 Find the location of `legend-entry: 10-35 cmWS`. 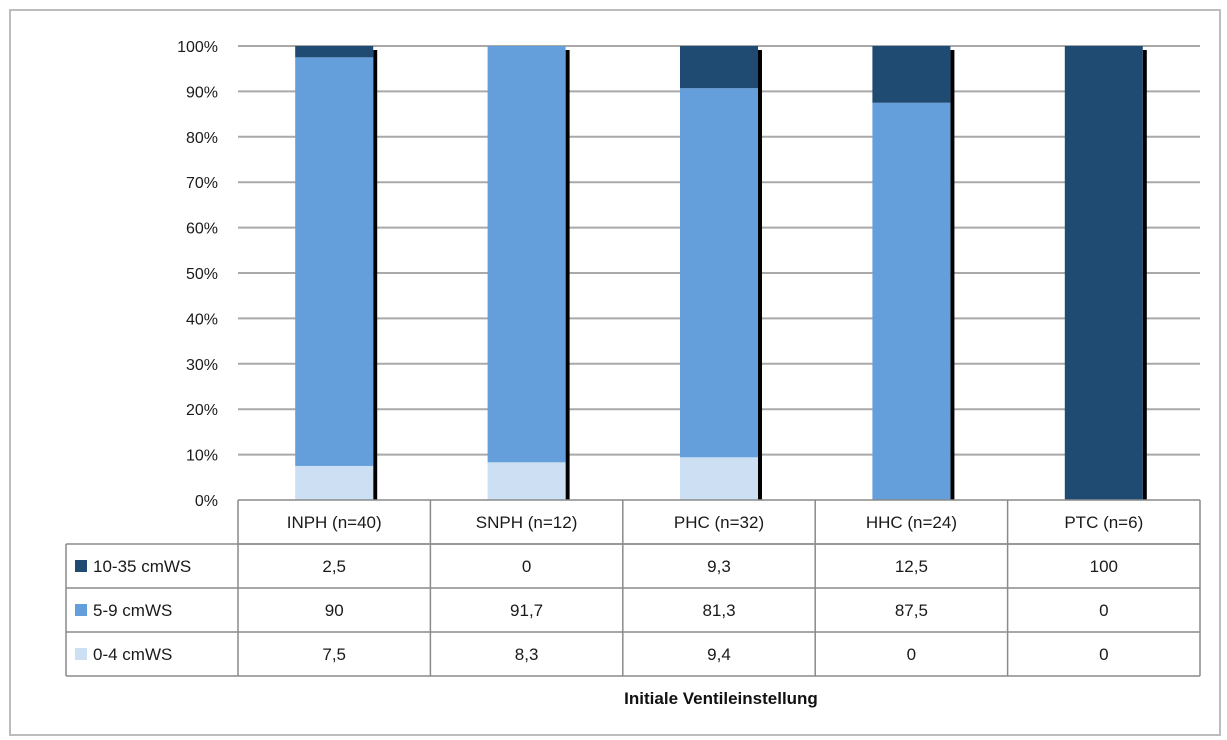

legend-entry: 10-35 cmWS is located at coordinates (142, 566).